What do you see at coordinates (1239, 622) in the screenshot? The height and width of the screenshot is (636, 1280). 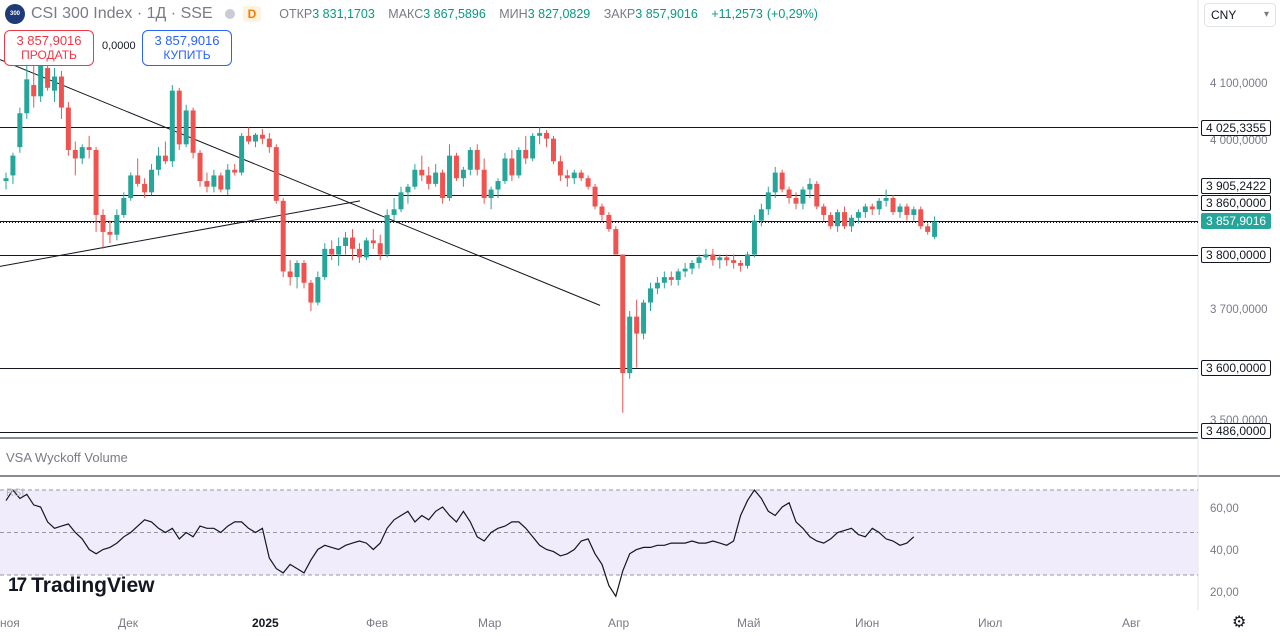 I see `settings-gear-icon: ⚙` at bounding box center [1239, 622].